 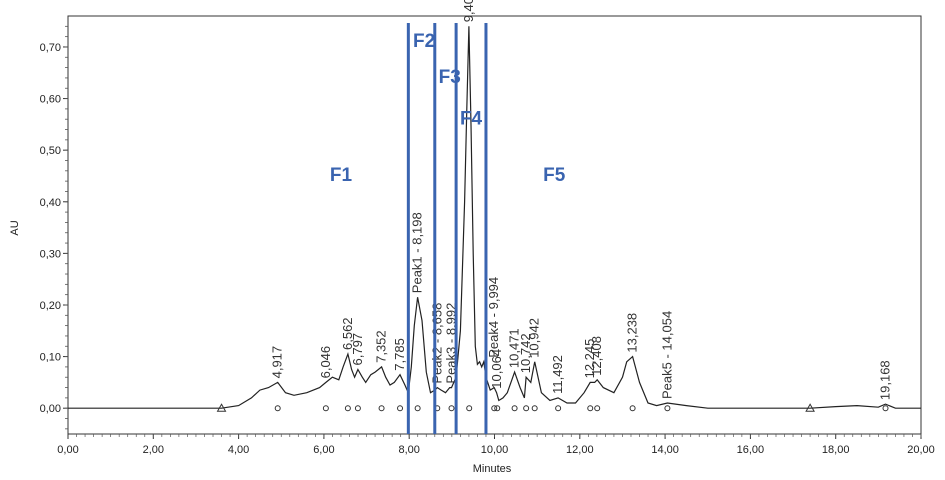 What do you see at coordinates (468, 11) in the screenshot?
I see `peak-label: 9,407` at bounding box center [468, 11].